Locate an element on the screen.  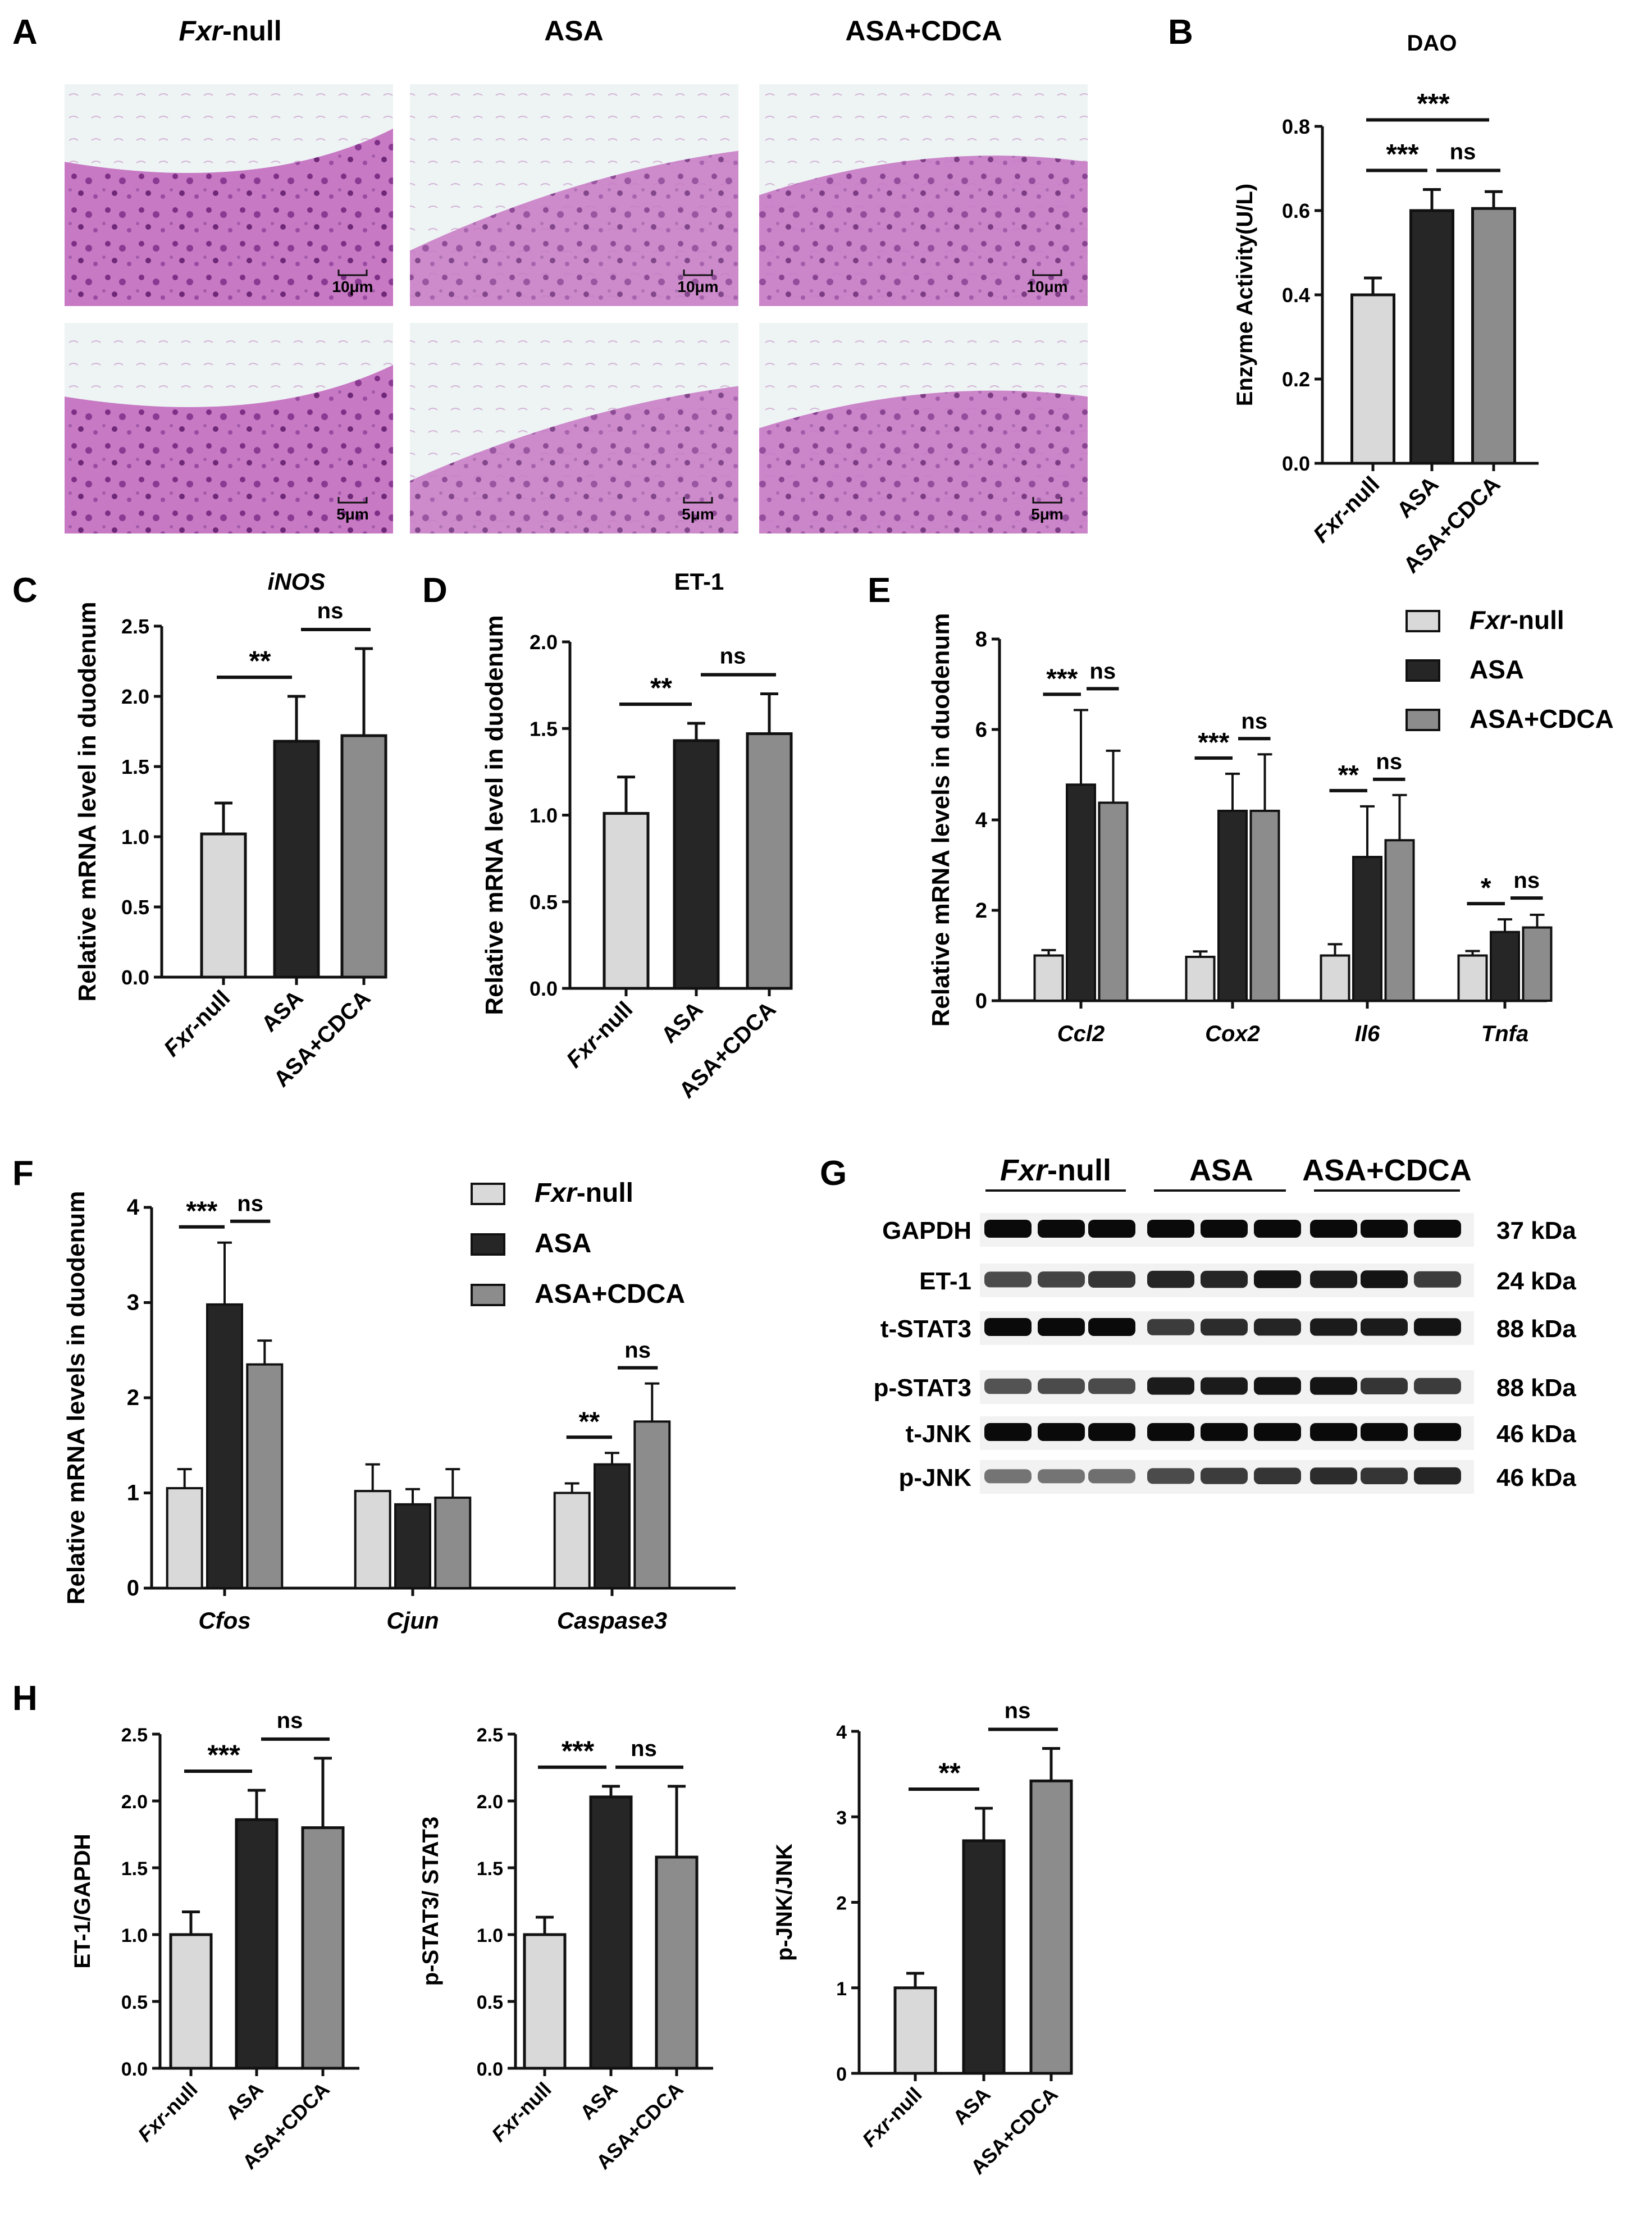
western-header-0-rest: -null is located at coordinates (1079, 1170).